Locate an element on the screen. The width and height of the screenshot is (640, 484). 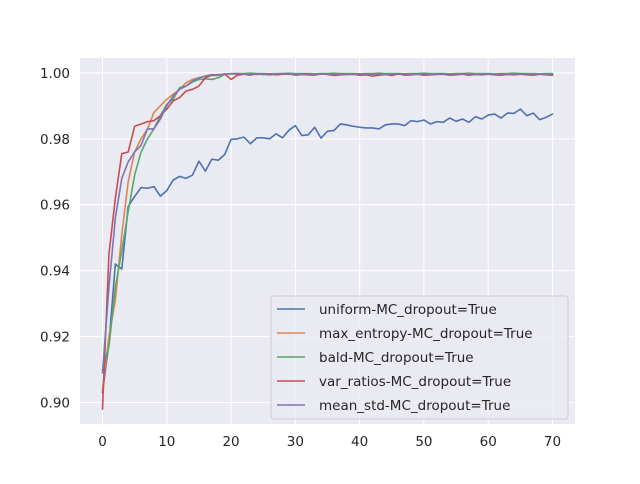
x-tick-label: 40 is located at coordinates (359, 442).